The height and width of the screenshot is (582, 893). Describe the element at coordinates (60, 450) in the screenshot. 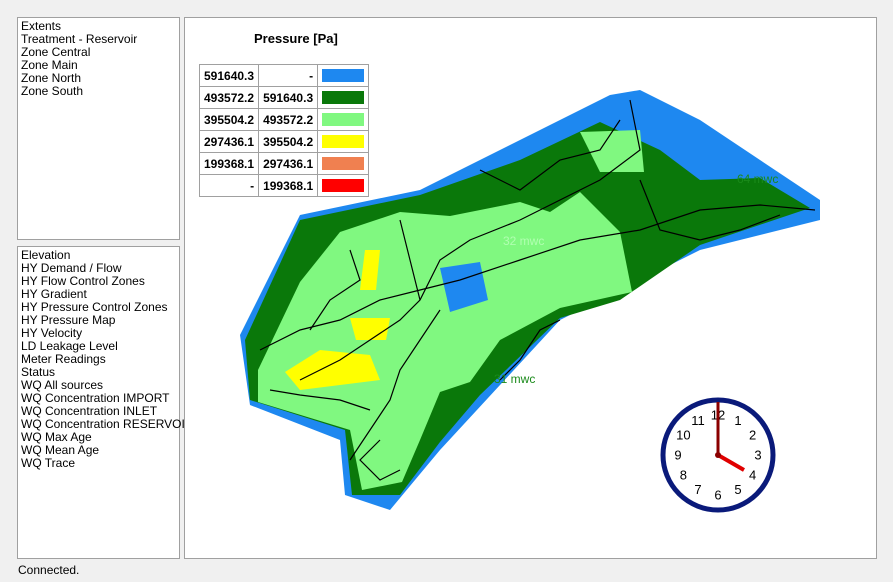

I see `list-item: WQ Mean Age` at that location.